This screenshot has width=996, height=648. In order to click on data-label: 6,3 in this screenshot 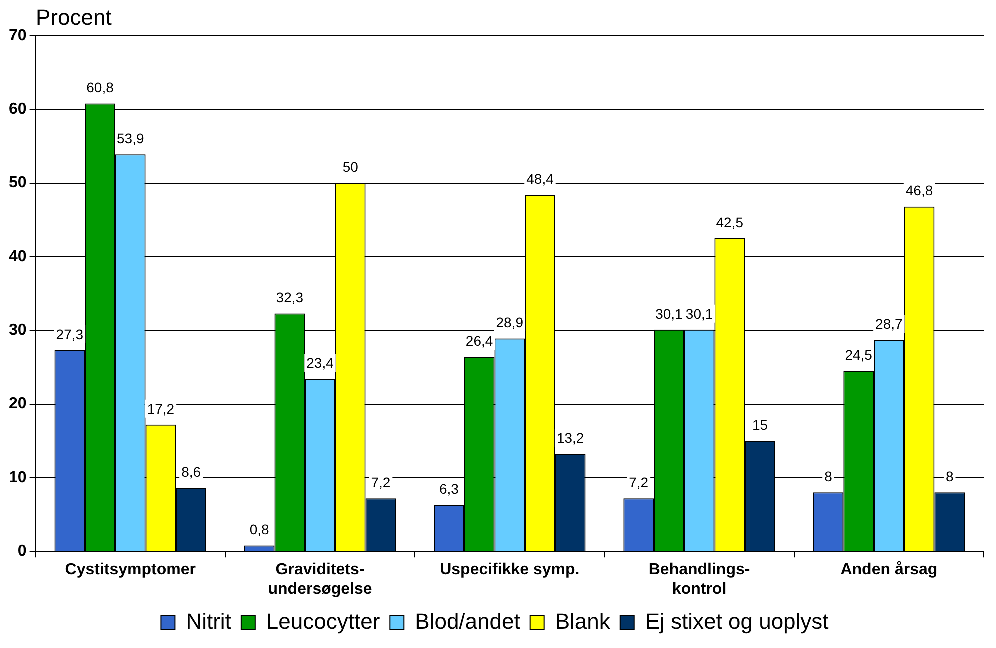, I will do `click(449, 489)`.